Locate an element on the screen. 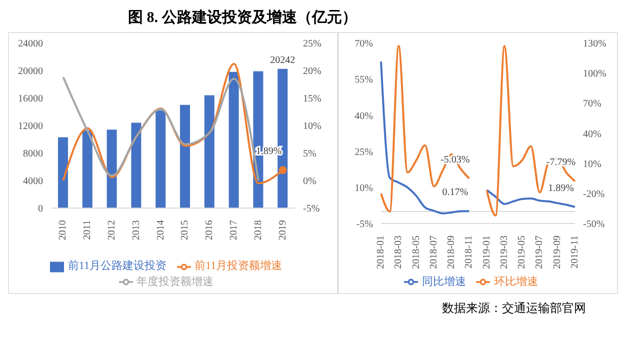  x-tick-label: 2012 is located at coordinates (112, 230).